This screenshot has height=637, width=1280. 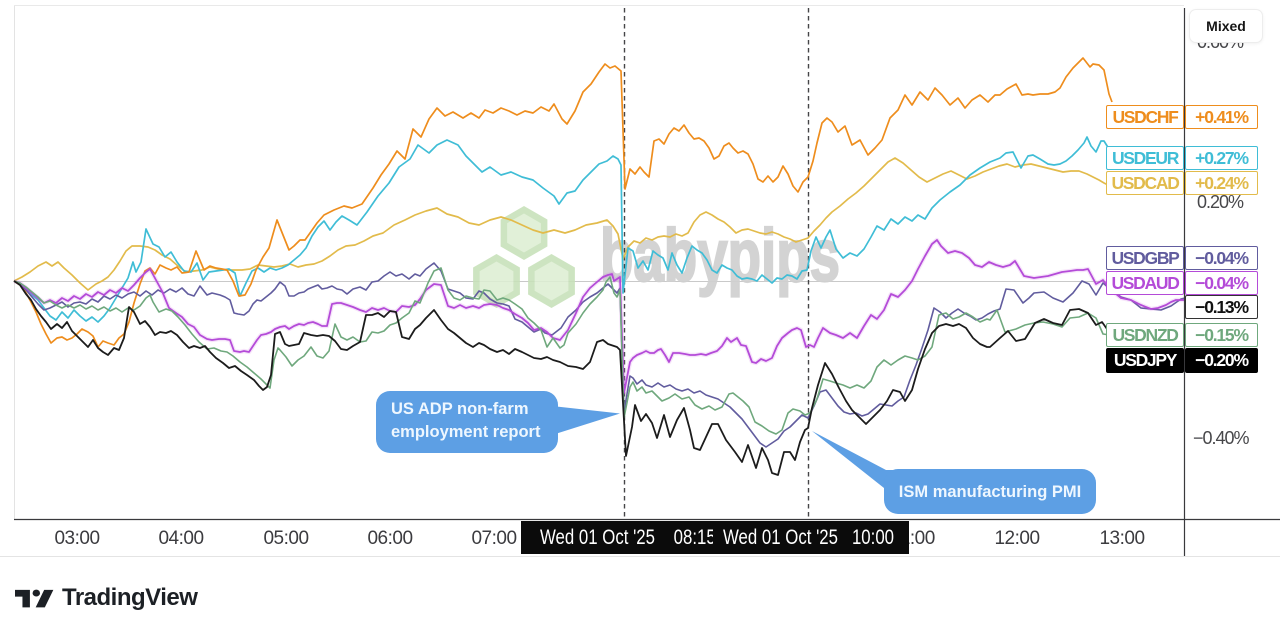 I want to click on svg-text: babypips, so click(x=720, y=255).